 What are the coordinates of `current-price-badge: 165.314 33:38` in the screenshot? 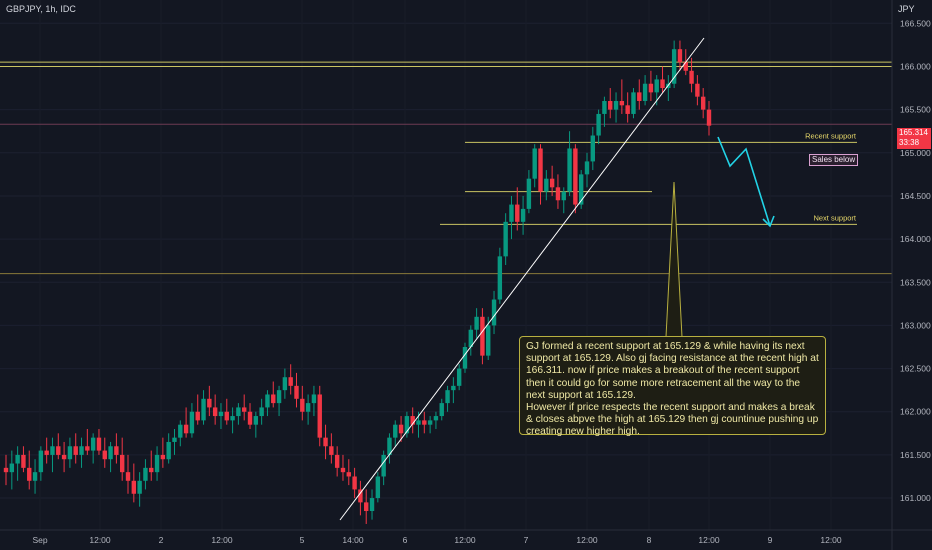 It's located at (914, 138).